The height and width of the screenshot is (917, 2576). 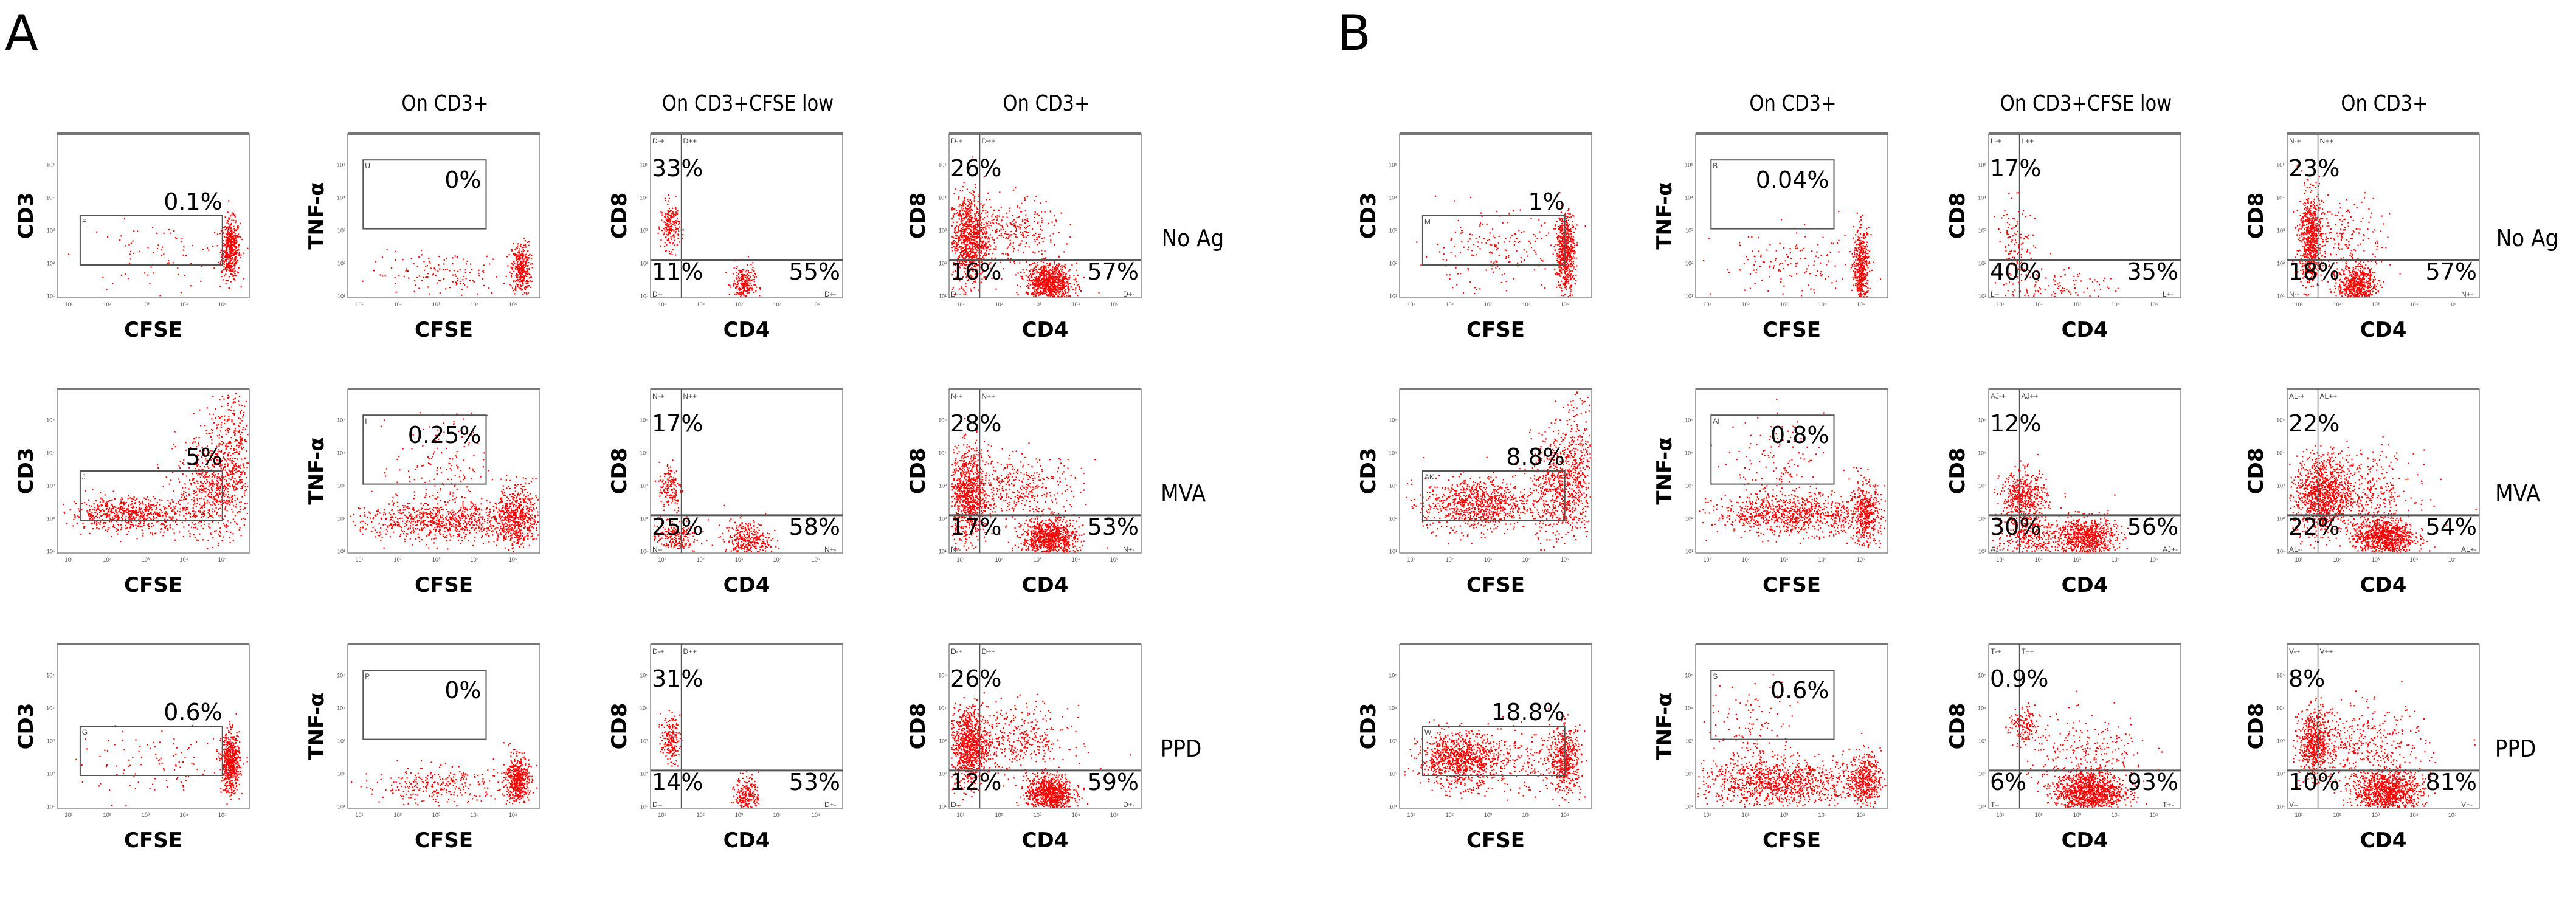 What do you see at coordinates (341, 230) in the screenshot?
I see `y-tick-label: 10³` at bounding box center [341, 230].